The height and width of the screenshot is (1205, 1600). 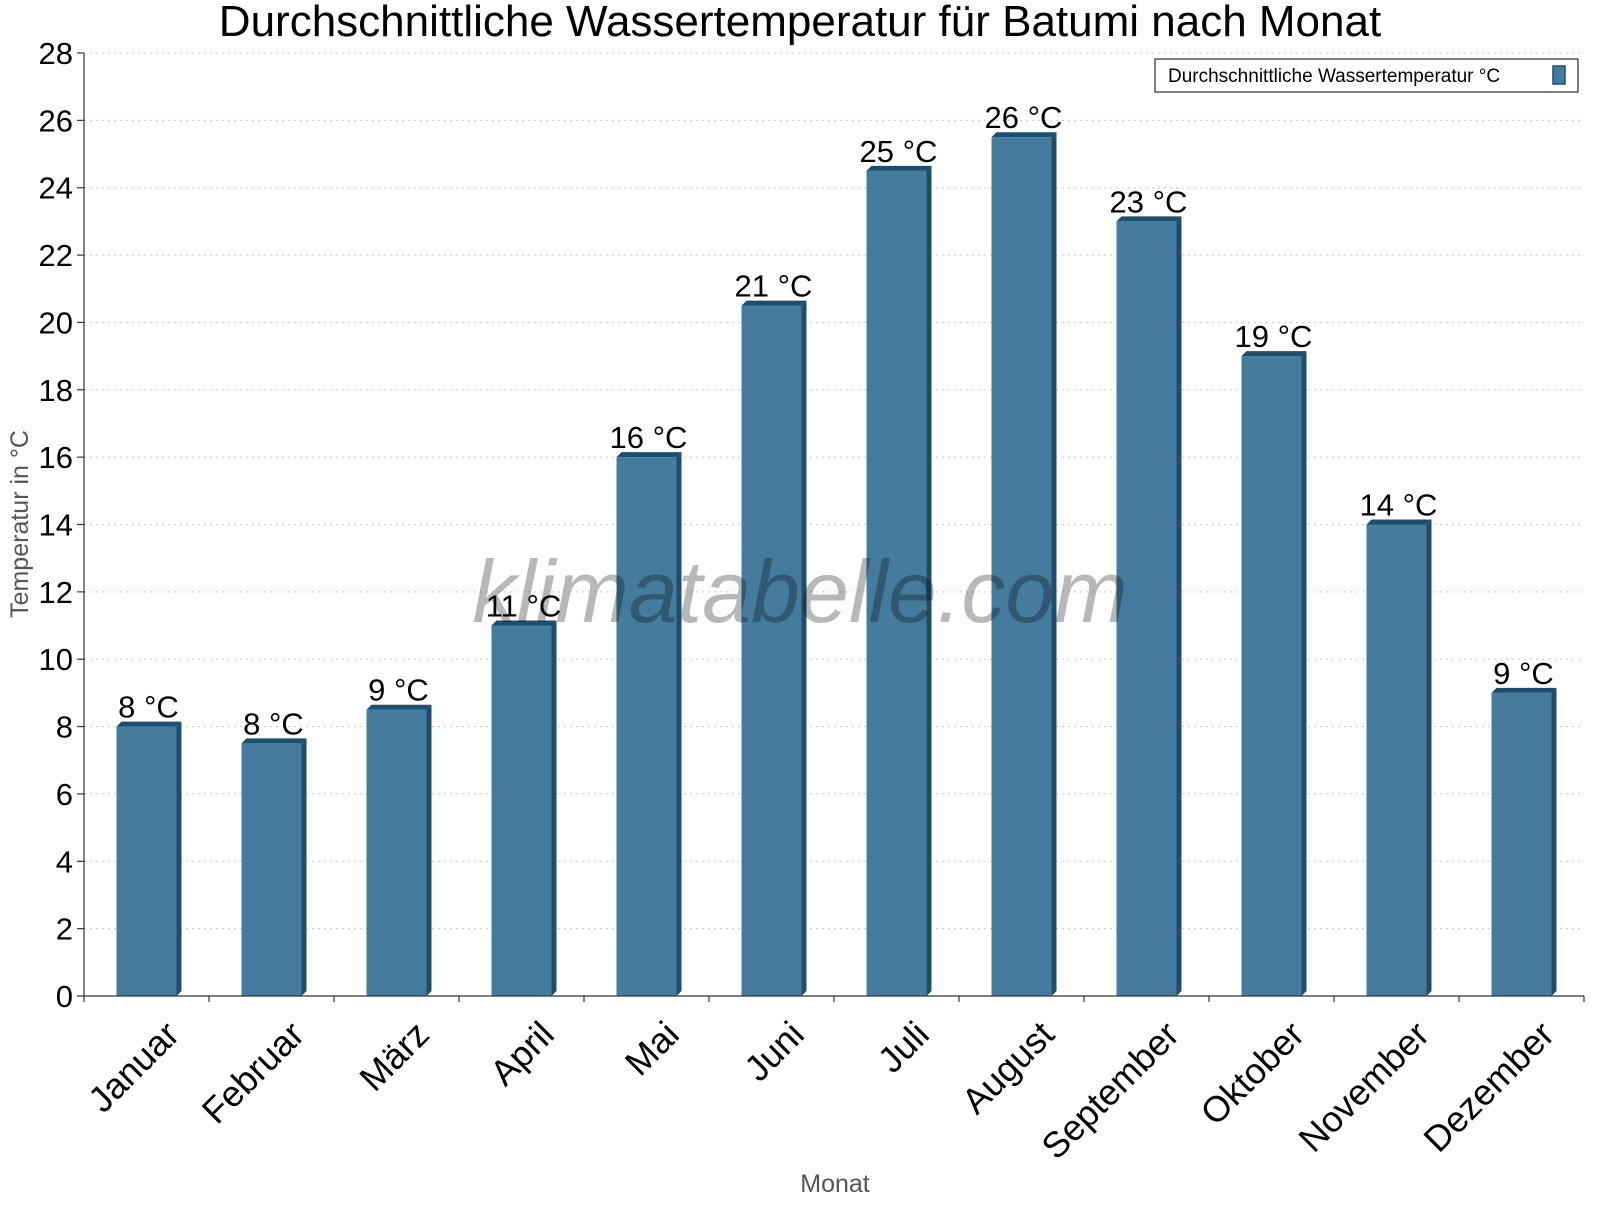 I want to click on watermark: klimatabelle.com, so click(x=799, y=591).